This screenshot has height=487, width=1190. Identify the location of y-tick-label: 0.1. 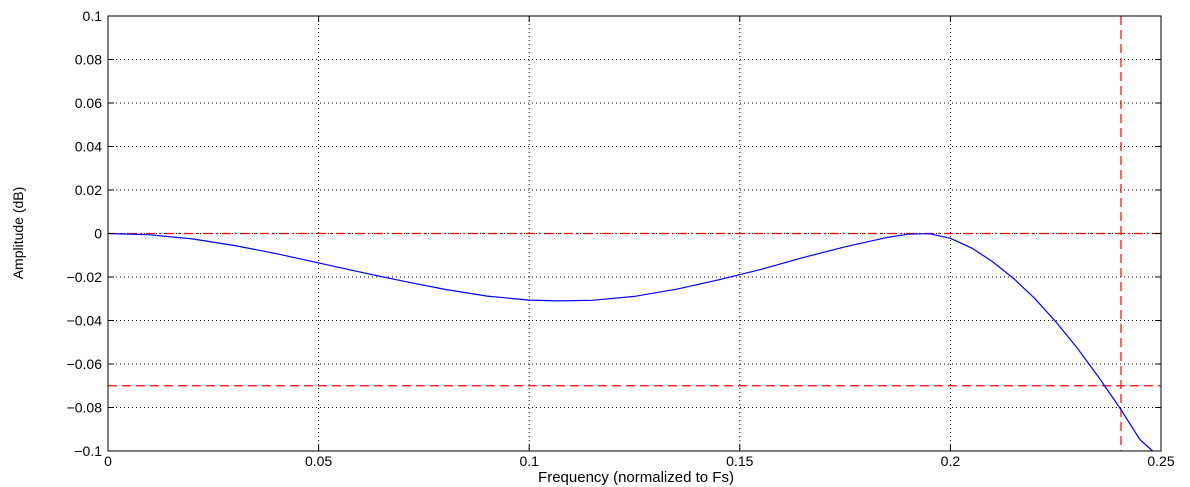
(93, 16).